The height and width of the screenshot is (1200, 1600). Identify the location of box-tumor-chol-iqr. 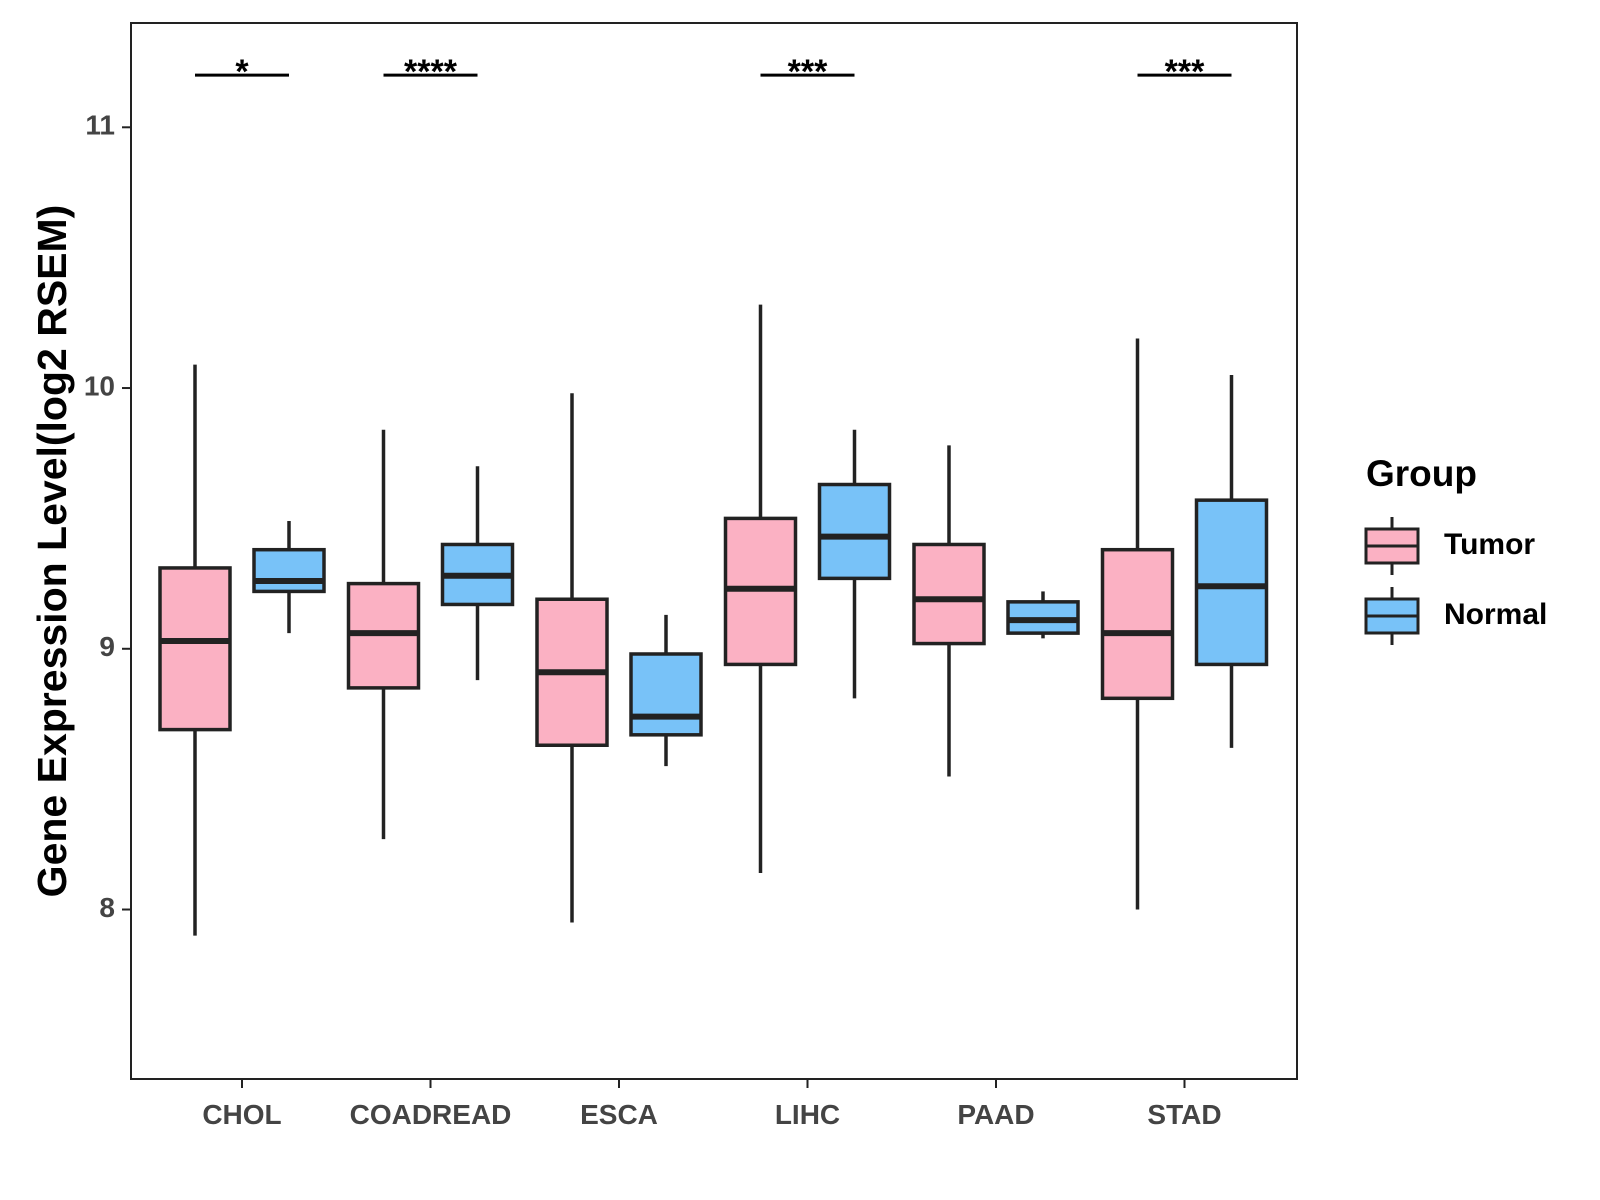
(195, 649).